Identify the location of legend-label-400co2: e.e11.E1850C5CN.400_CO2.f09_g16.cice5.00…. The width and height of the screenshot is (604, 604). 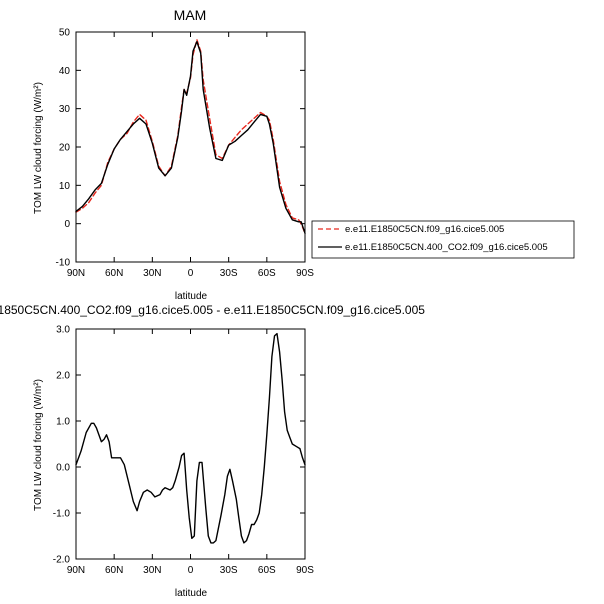
(446, 247).